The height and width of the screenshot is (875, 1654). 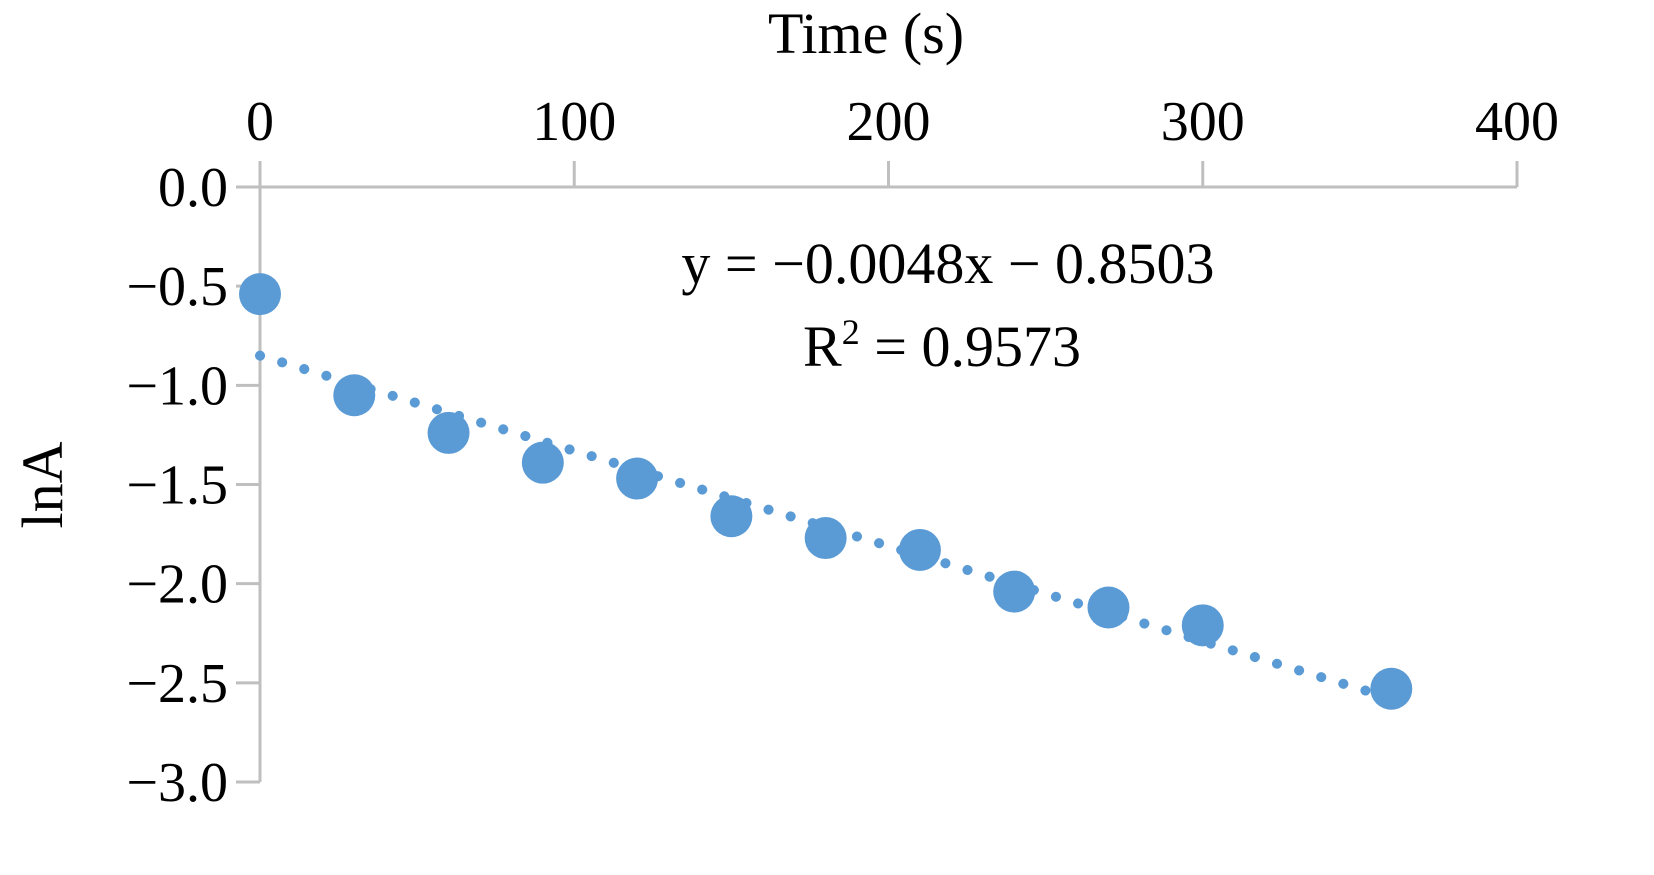 I want to click on x-tick-label: 200, so click(x=889, y=122).